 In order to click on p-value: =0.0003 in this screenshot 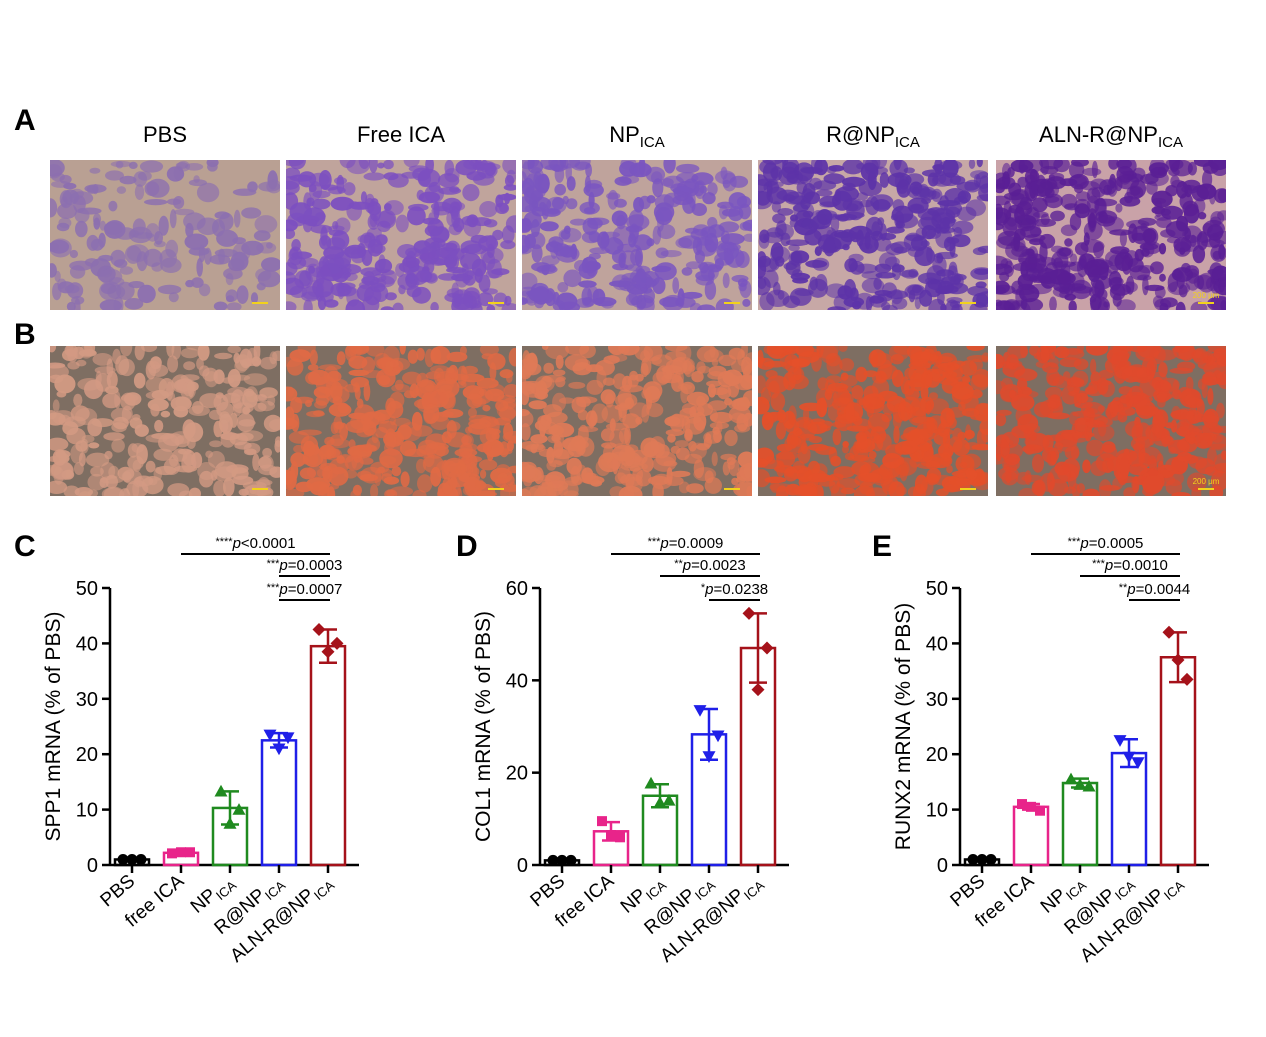, I will do `click(315, 565)`.